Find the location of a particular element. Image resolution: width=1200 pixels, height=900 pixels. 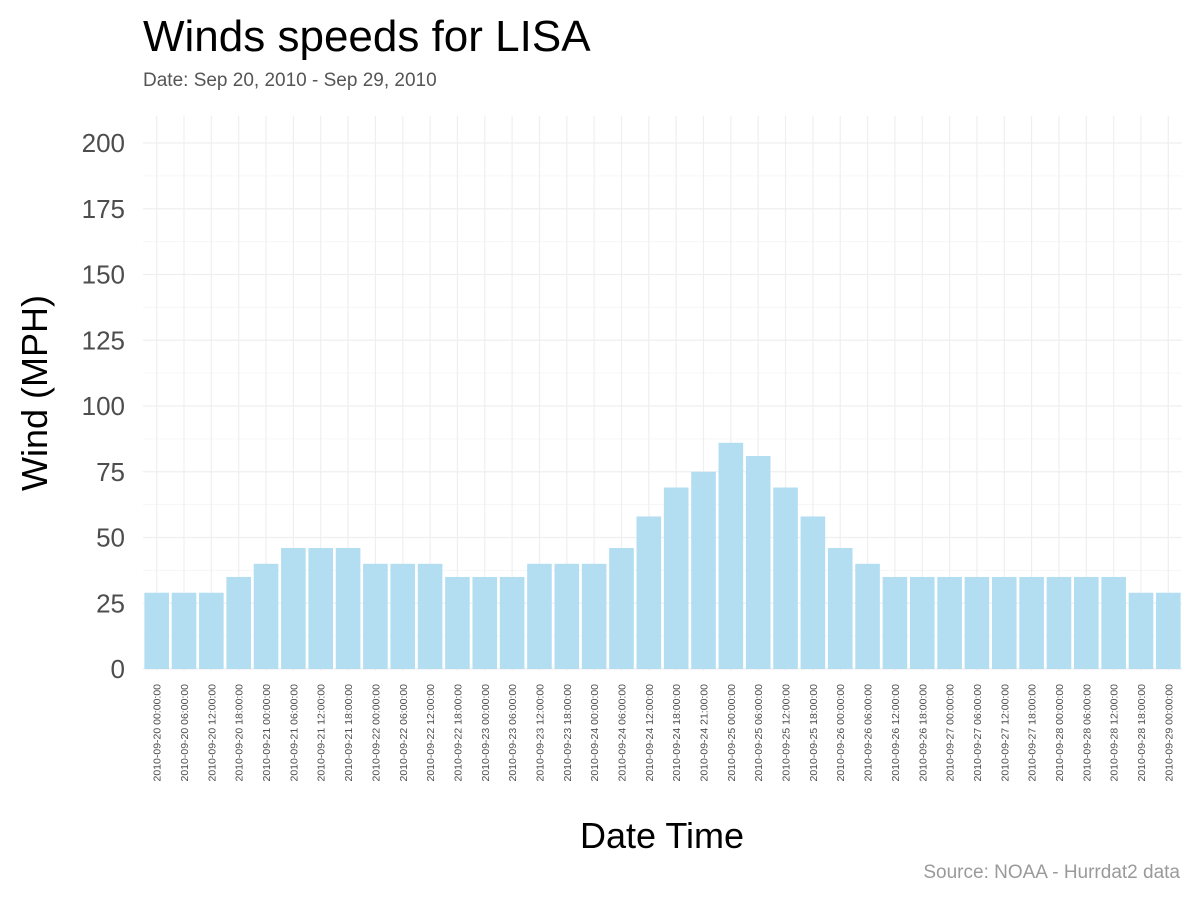

x-tick-label: 2010-09-28 06:00:00 is located at coordinates (1087, 733).